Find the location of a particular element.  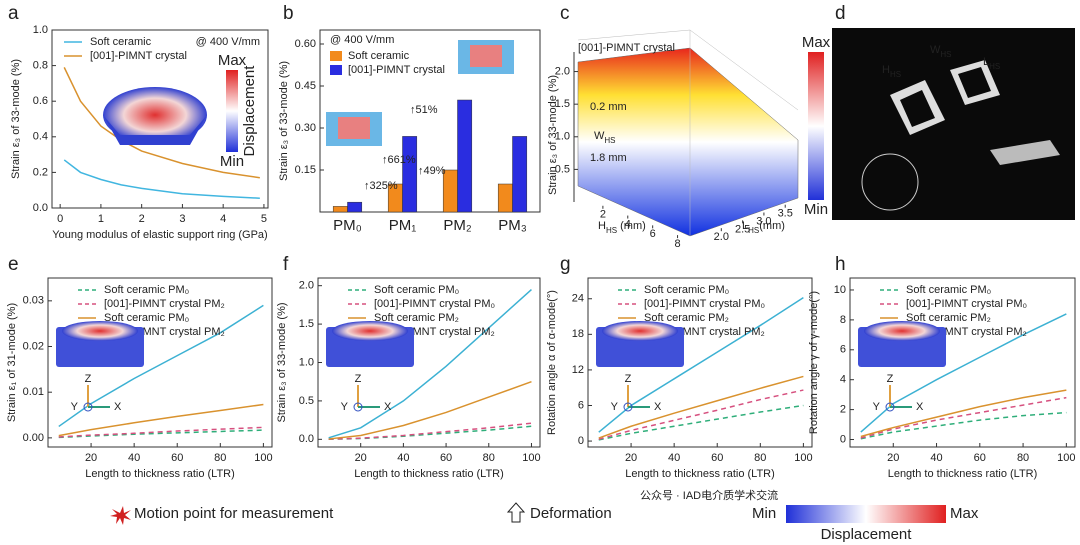

z-tick-label: 1.5 is located at coordinates (562, 104).